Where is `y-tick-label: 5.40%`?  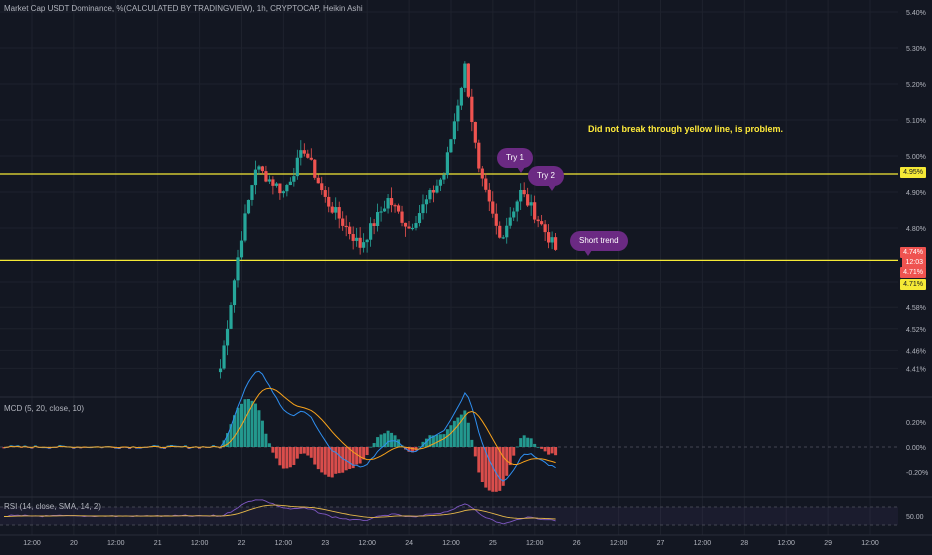
y-tick-label: 5.40% is located at coordinates (916, 13).